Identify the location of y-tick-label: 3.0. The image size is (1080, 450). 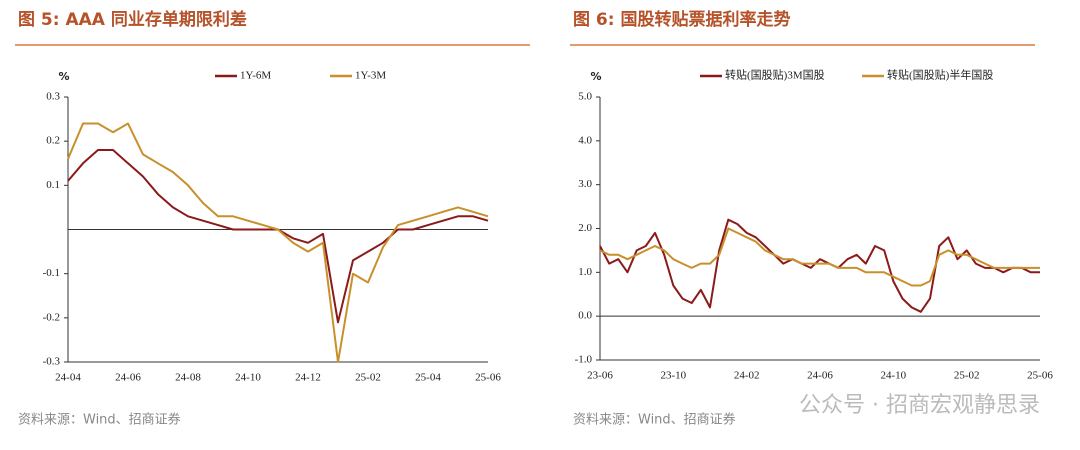
(585, 184).